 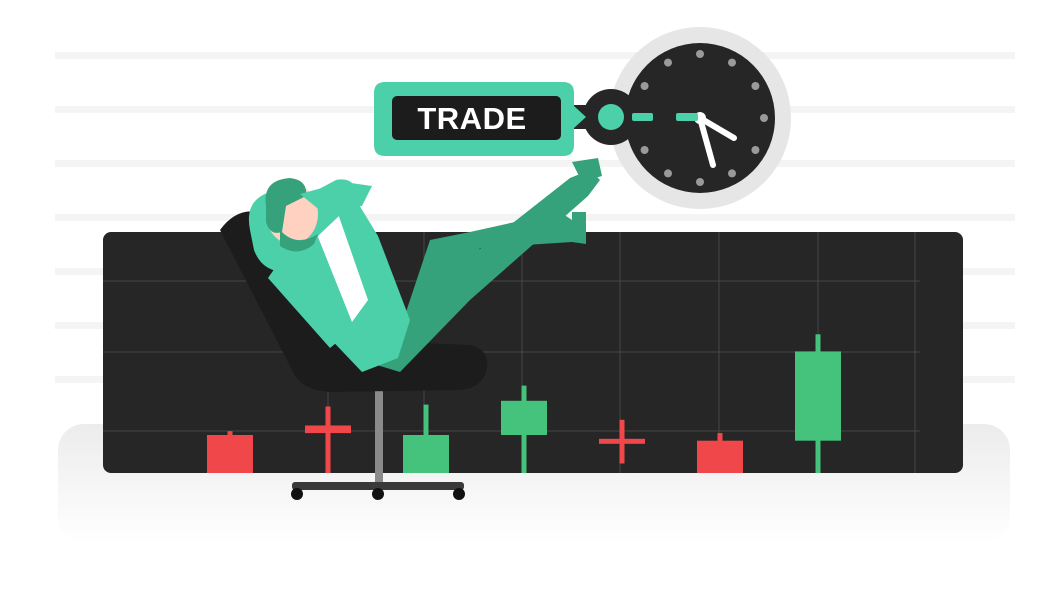 I want to click on badge-connector, so click(x=632, y=117).